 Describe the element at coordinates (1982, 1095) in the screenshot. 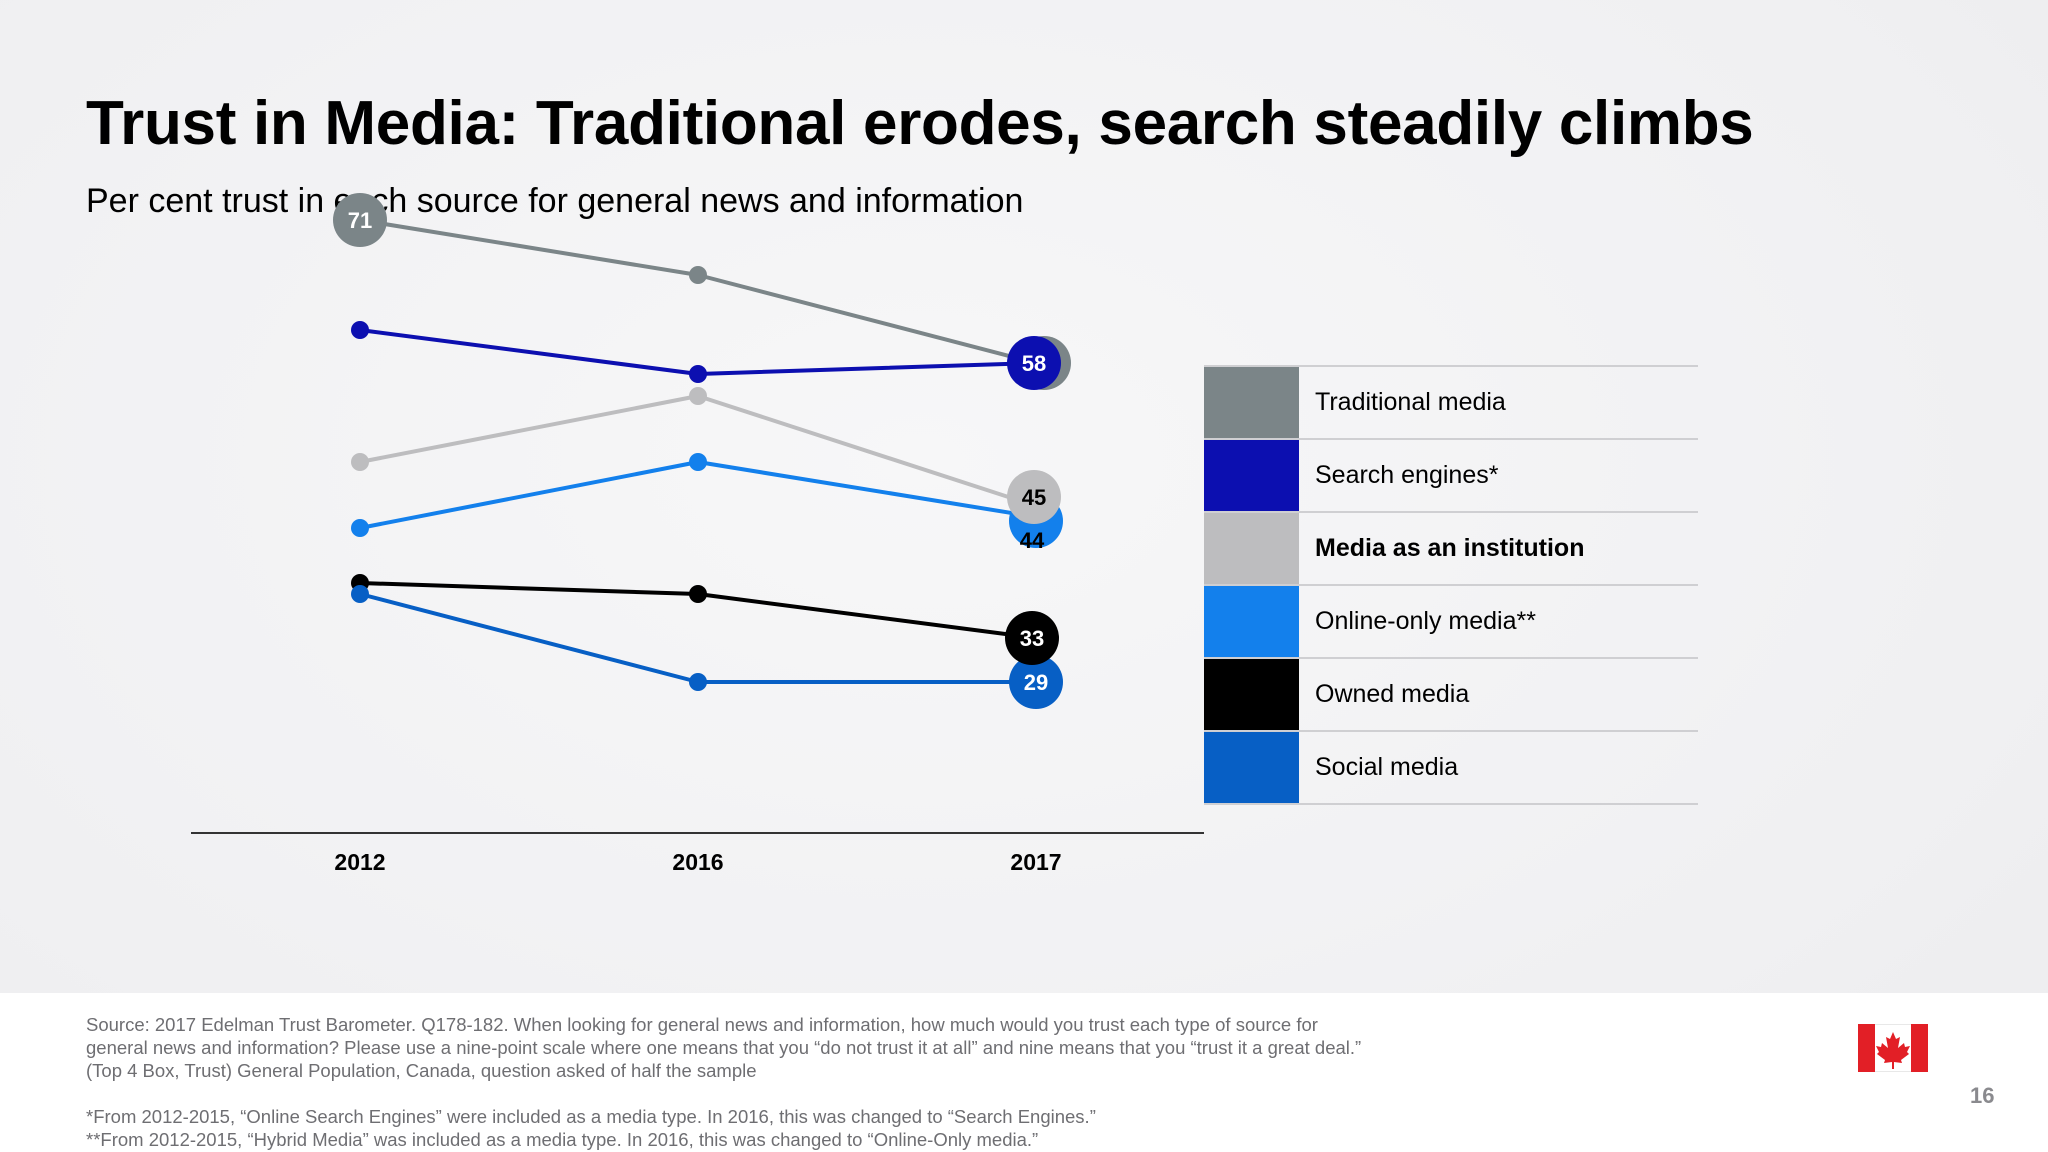

I see `page-number: 16` at that location.